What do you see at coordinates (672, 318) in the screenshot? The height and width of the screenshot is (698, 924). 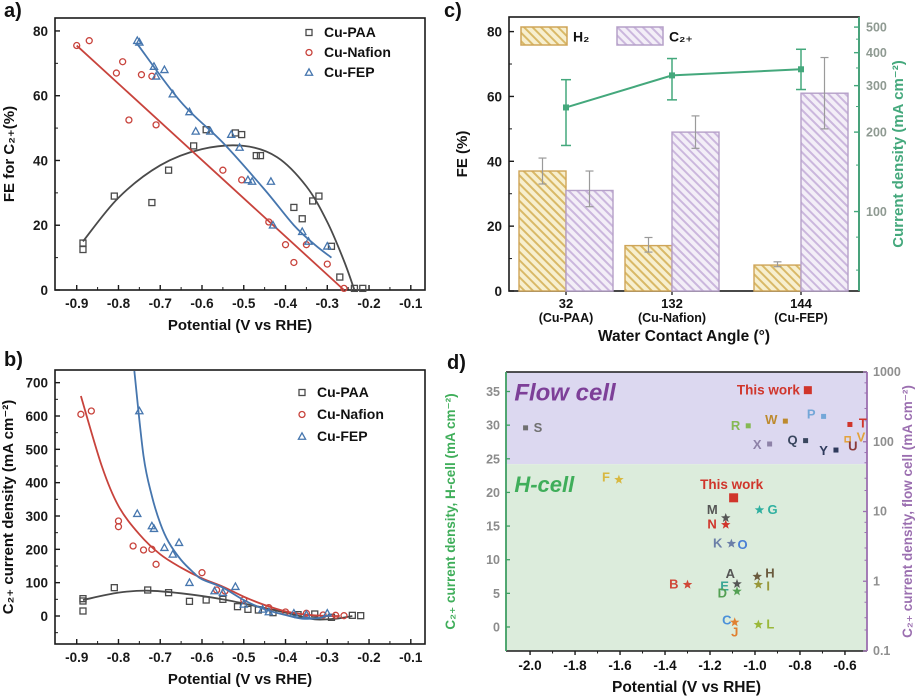 I see `svg-text: (Cu-Nafion)` at bounding box center [672, 318].